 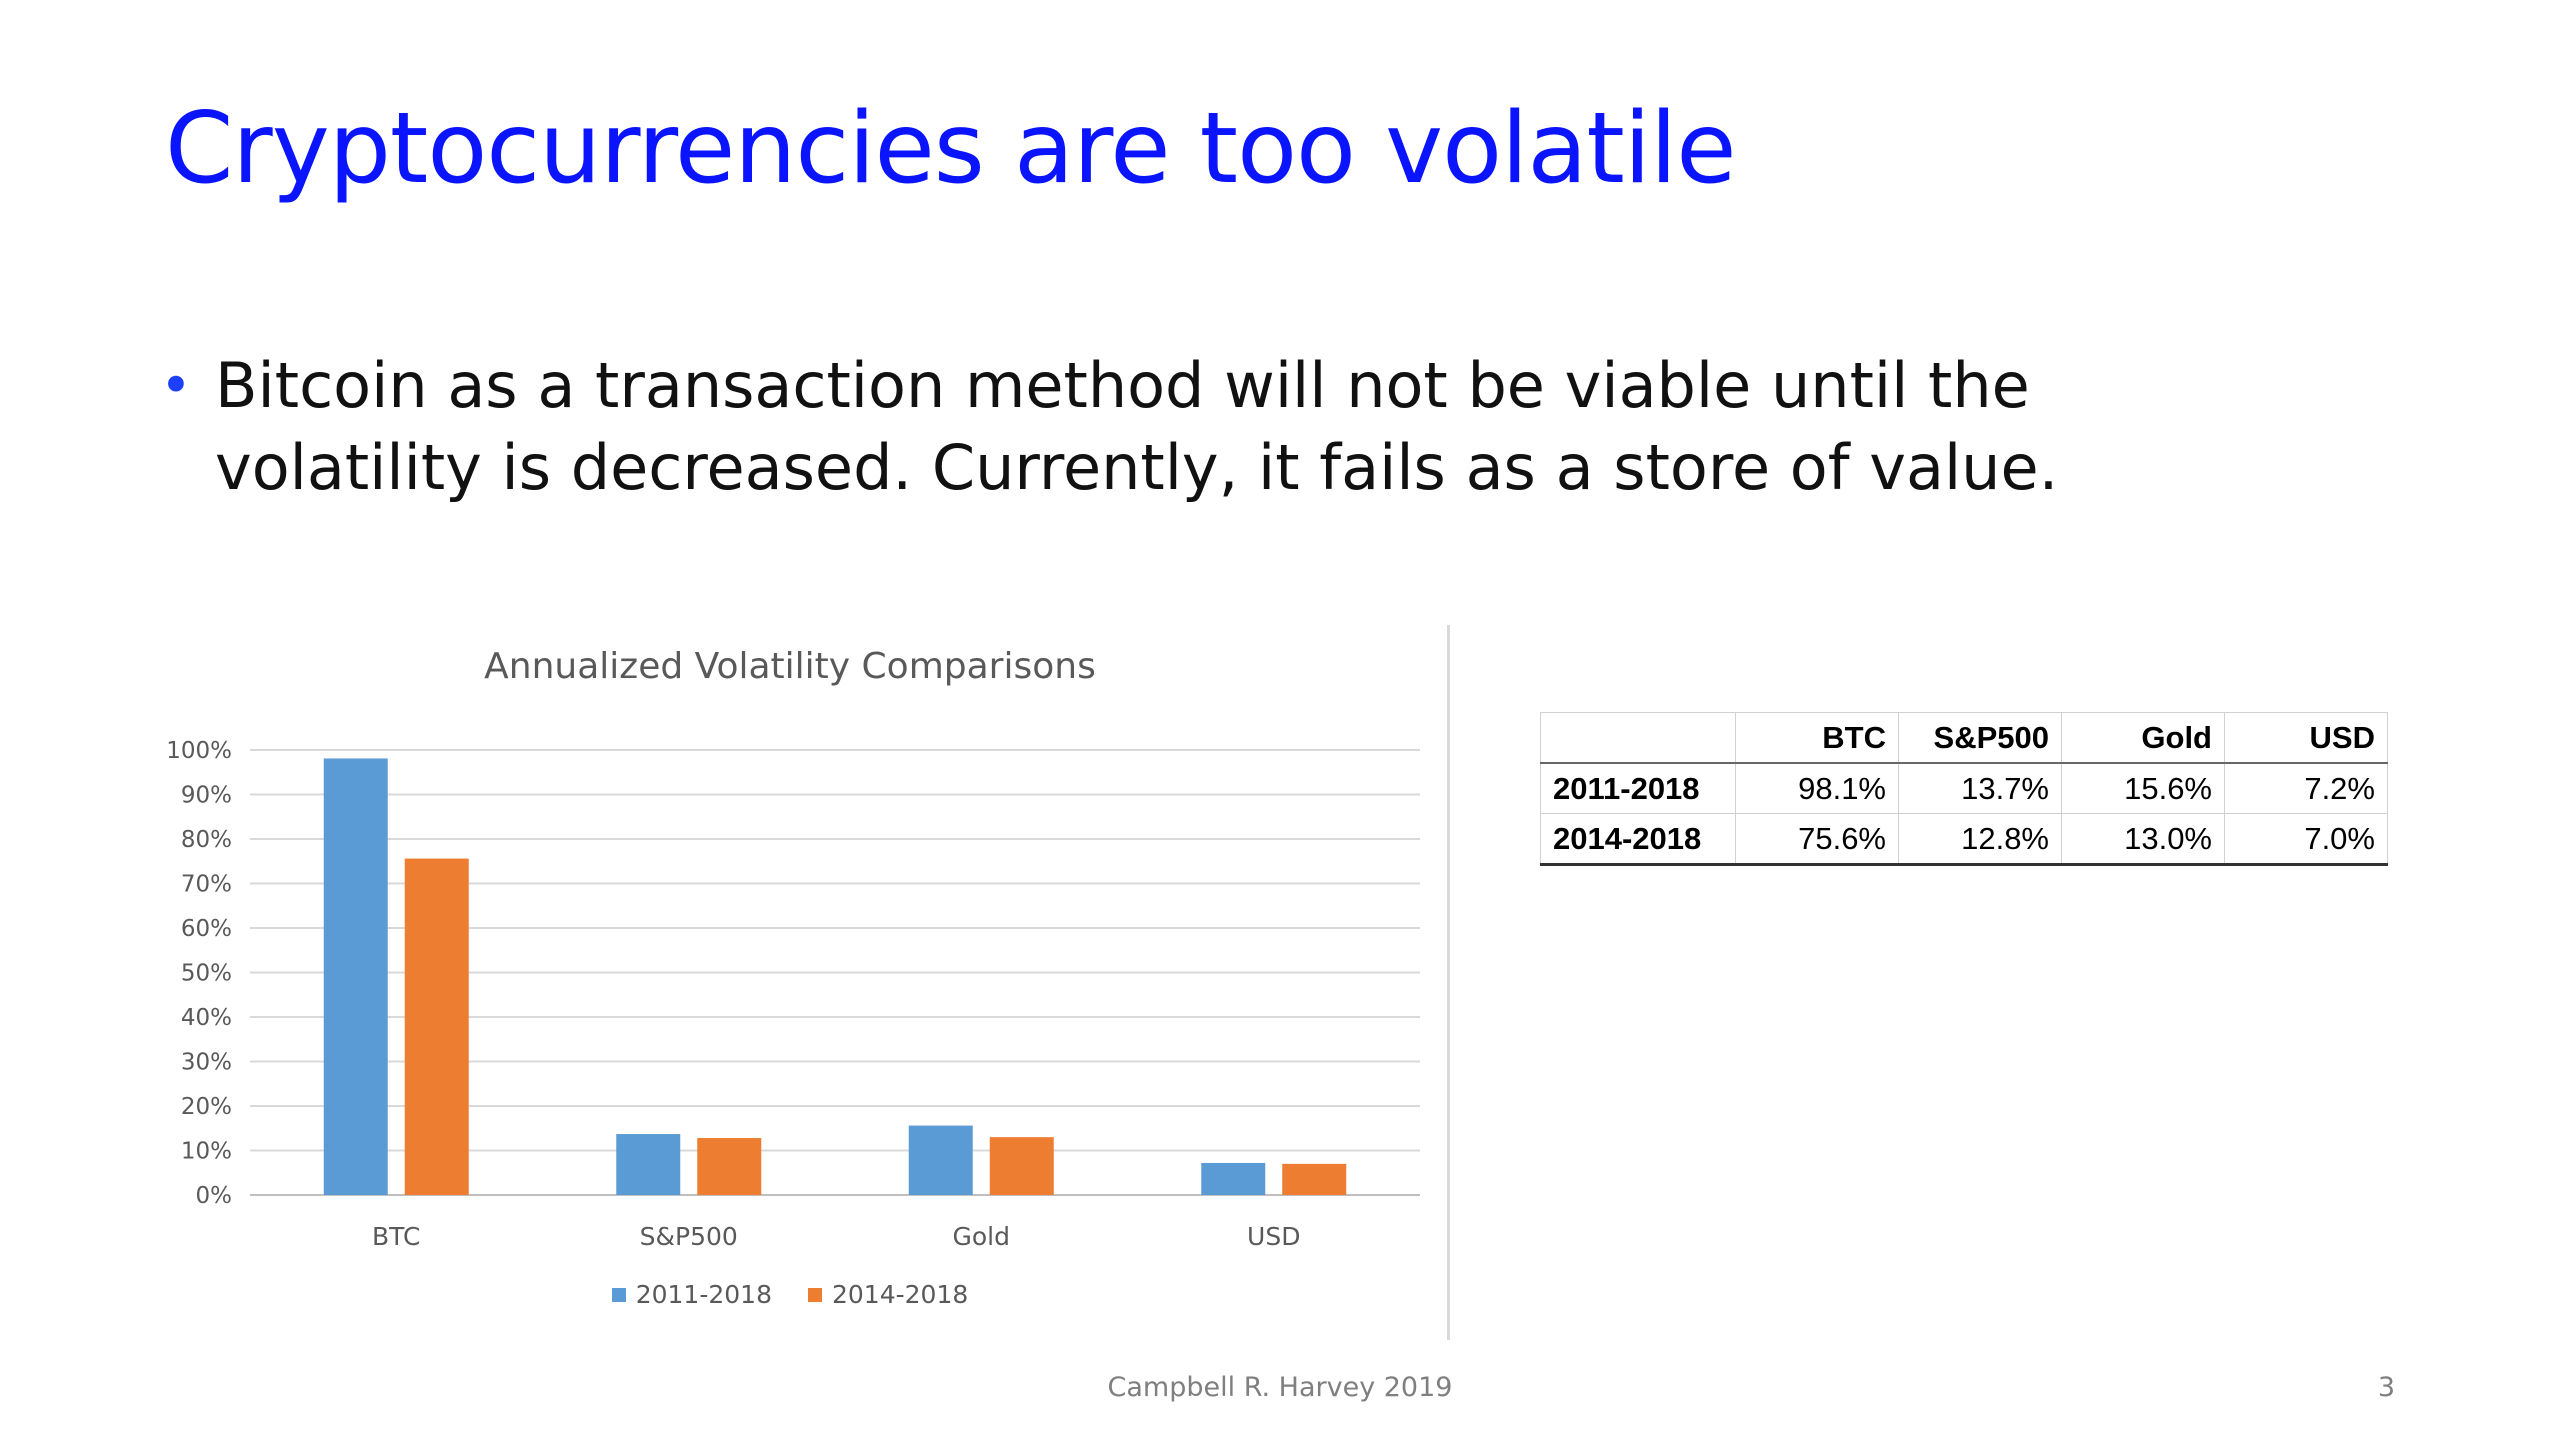 What do you see at coordinates (2143, 738) in the screenshot?
I see `table-header-gold: Gold` at bounding box center [2143, 738].